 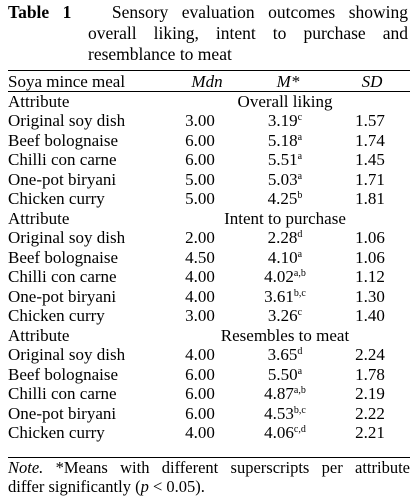 What do you see at coordinates (285, 101) in the screenshot?
I see `section-title: Overall liking` at bounding box center [285, 101].